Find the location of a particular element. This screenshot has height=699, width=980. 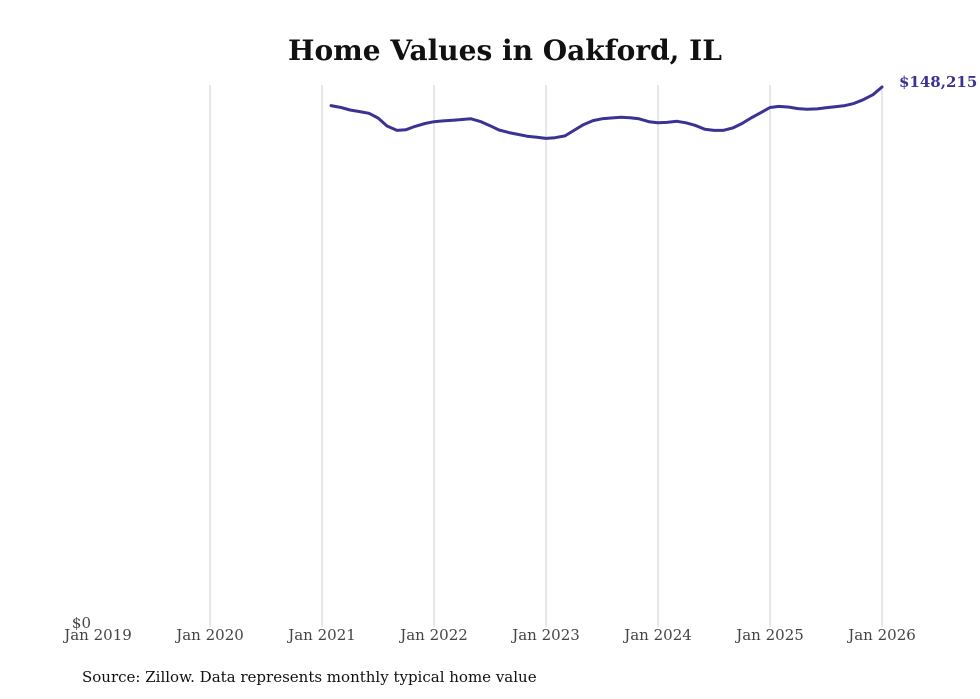

x-tick-label: Jan 2024 is located at coordinates (657, 635).